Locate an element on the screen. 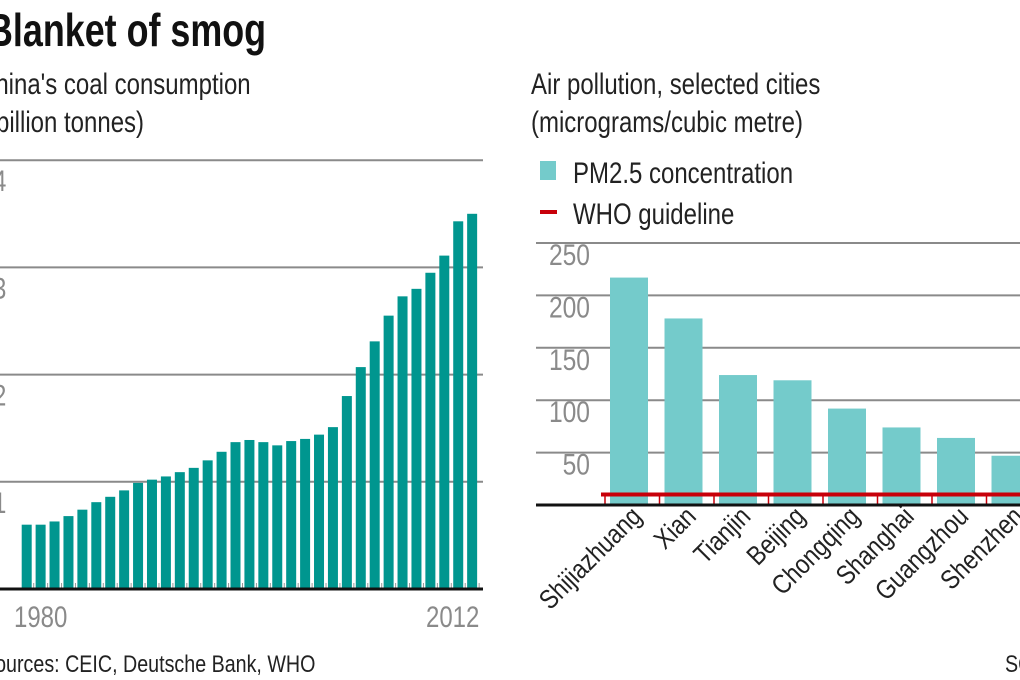 This screenshot has width=1020, height=680. credit: SCMP is located at coordinates (1012, 663).